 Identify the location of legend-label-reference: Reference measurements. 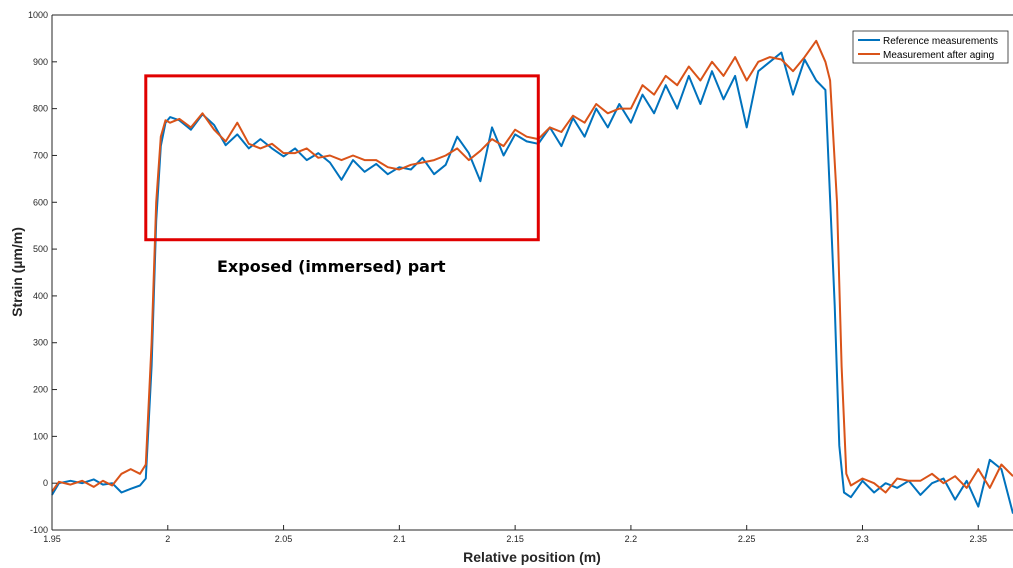
(940, 41).